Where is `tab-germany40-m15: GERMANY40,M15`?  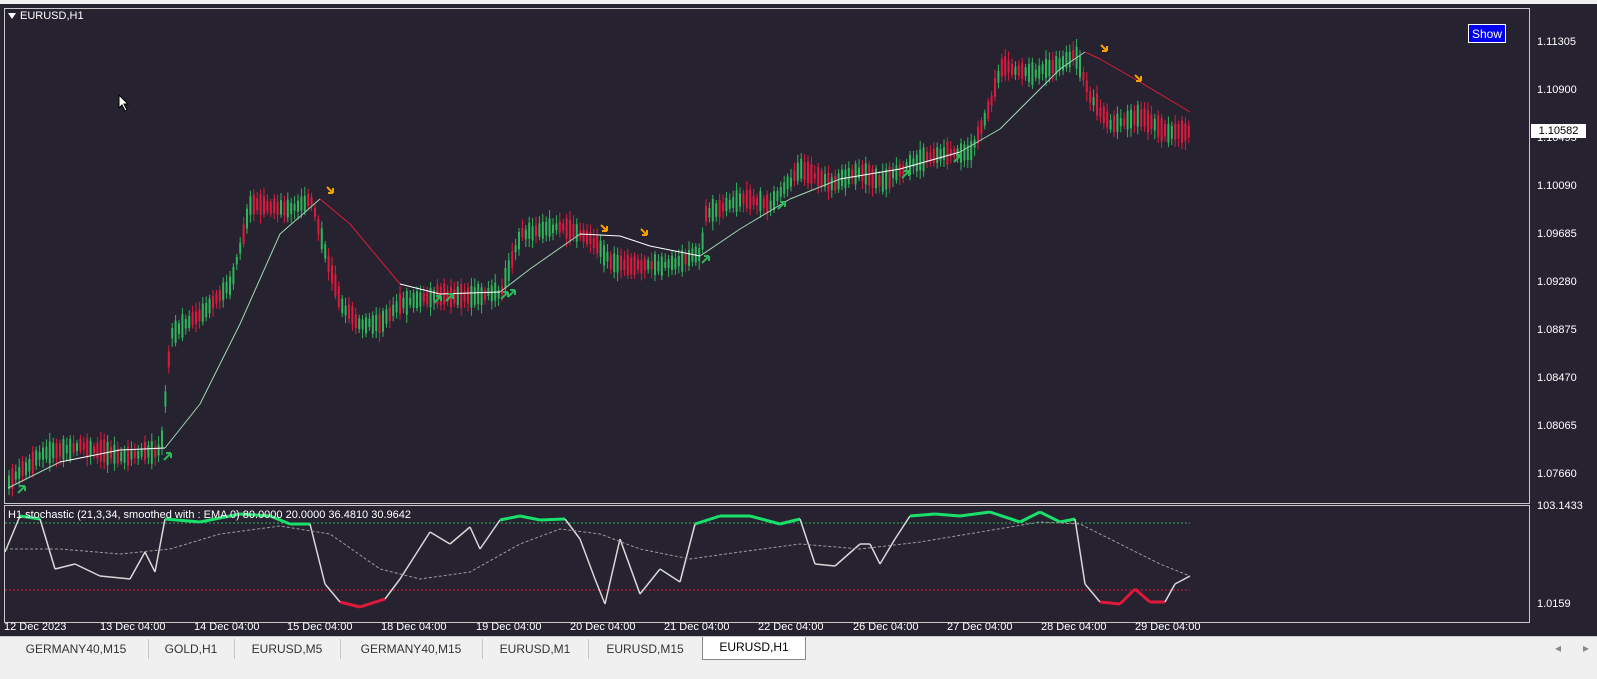
tab-germany40-m15: GERMANY40,M15 is located at coordinates (76, 649).